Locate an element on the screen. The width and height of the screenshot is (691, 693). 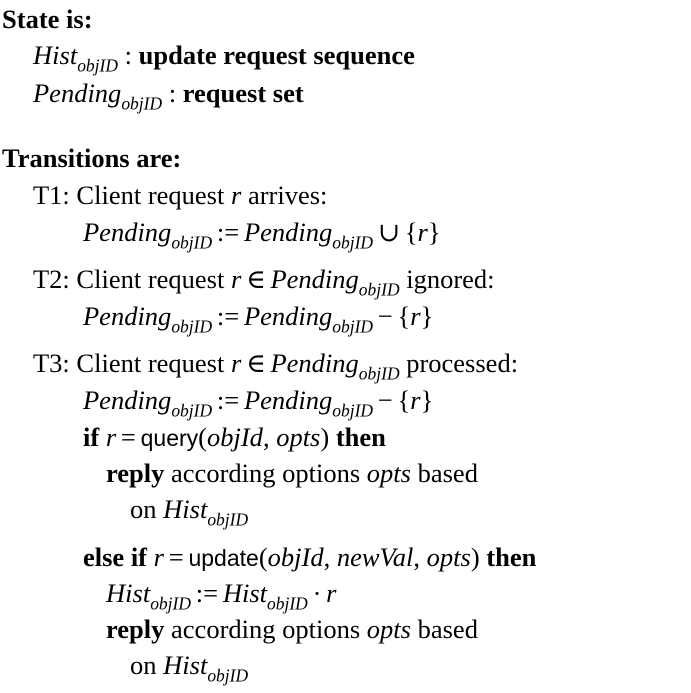
update-arg-newval: newVal is located at coordinates (375, 557).